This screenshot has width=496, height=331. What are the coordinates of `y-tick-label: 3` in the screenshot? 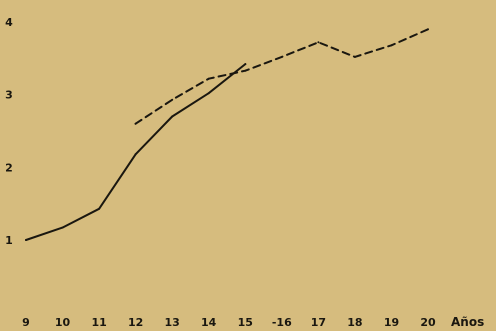 It's located at (9, 95).